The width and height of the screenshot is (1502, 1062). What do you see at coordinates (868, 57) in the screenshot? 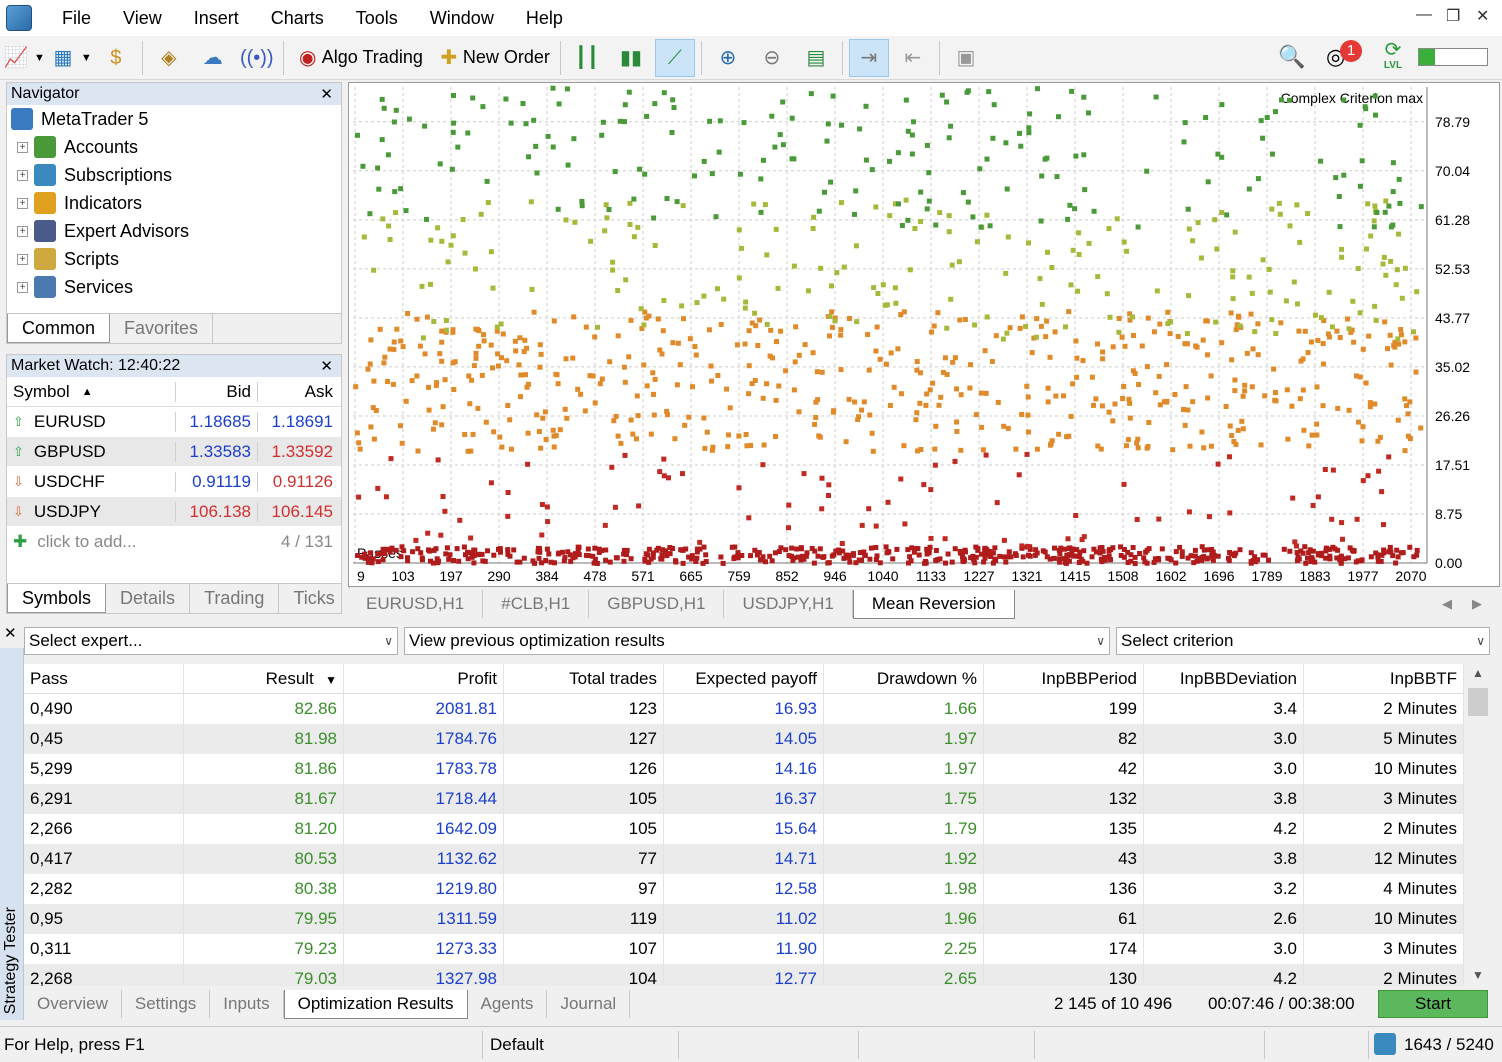
I see `auto-scroll-button: ⇥` at bounding box center [868, 57].